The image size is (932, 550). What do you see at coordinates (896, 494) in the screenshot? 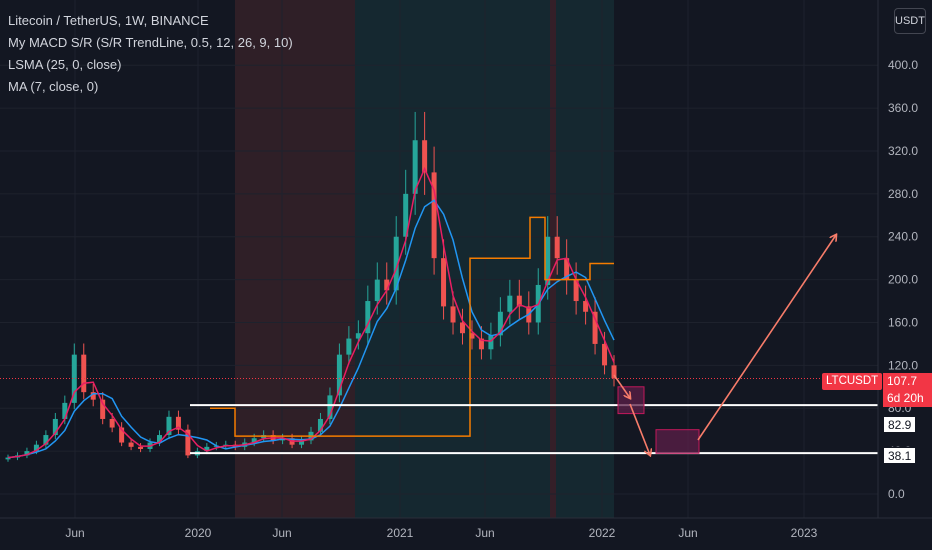
I see `price-tick-label: 0.0` at bounding box center [896, 494].